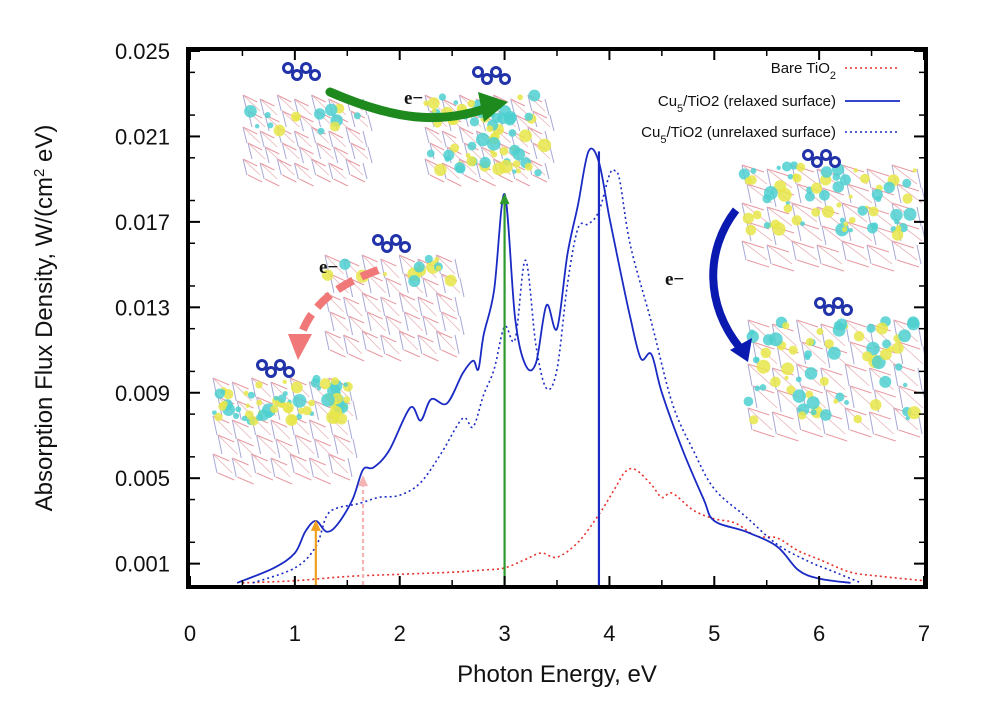 The image size is (999, 701). Describe the element at coordinates (557, 674) in the screenshot. I see `x-axis-title: Photon Energy, eV` at that location.